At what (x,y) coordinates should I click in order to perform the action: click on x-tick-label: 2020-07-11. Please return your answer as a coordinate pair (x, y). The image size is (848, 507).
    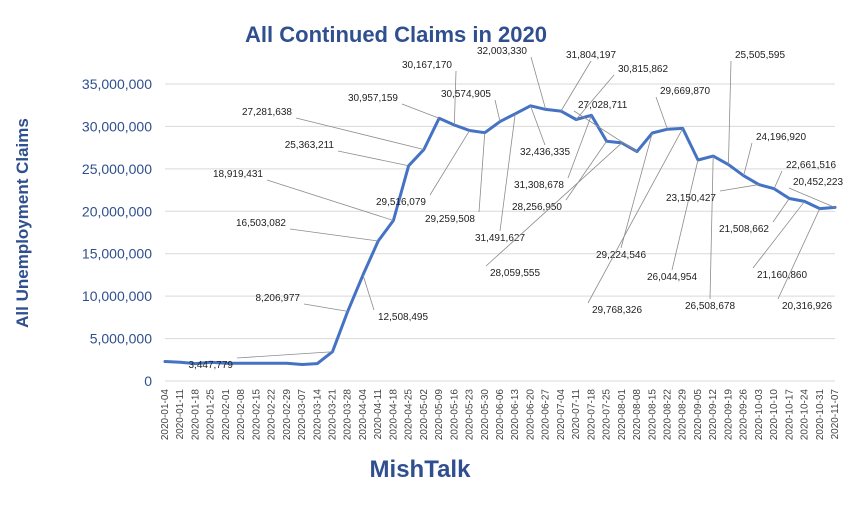
    Looking at the image, I should click on (576, 414).